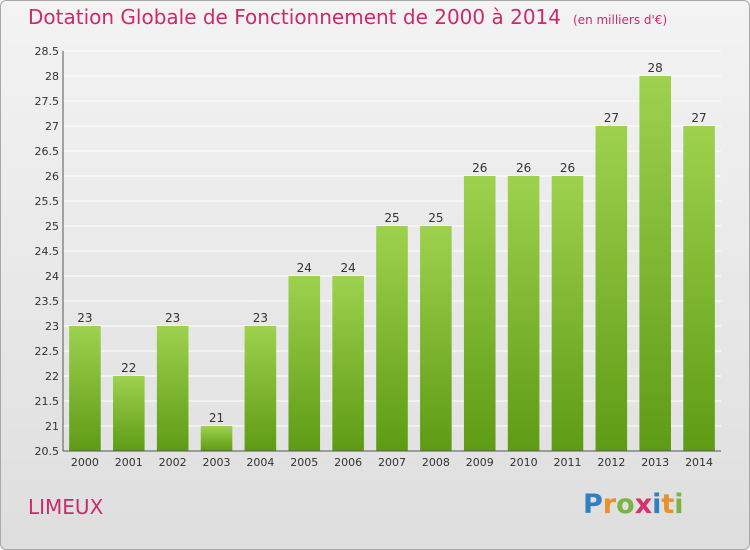  I want to click on x-tick-label: 2000, so click(85, 462).